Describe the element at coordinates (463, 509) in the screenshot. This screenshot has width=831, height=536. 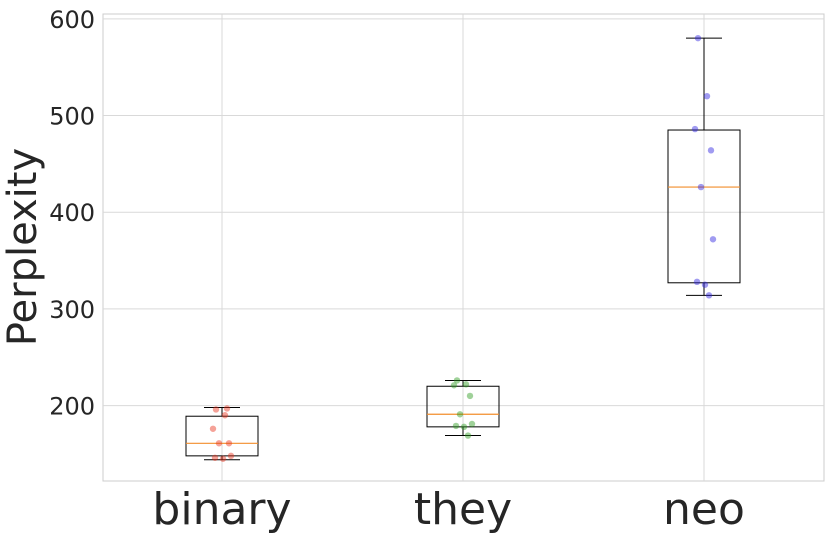
I see `x-category-label: they` at that location.